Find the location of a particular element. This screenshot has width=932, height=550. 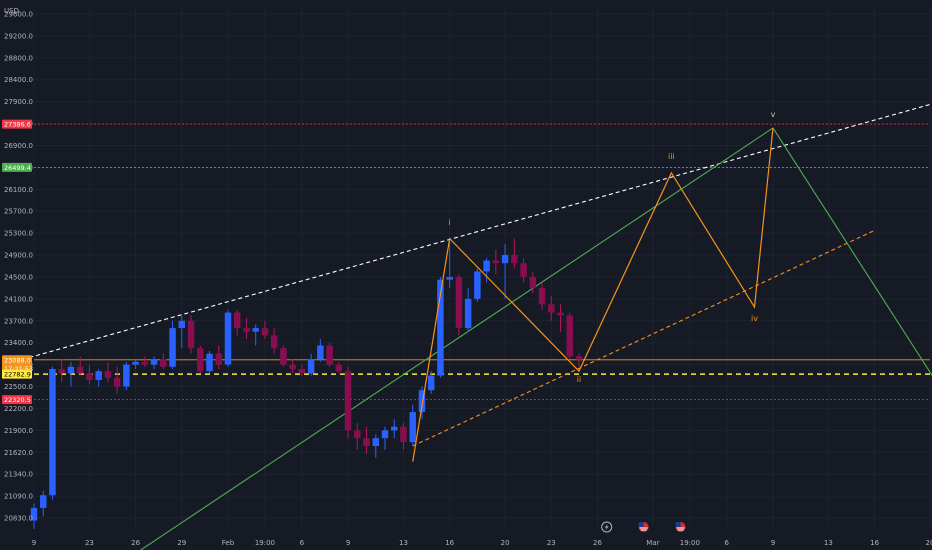

price-tick-label: 22500.0 is located at coordinates (18, 387).